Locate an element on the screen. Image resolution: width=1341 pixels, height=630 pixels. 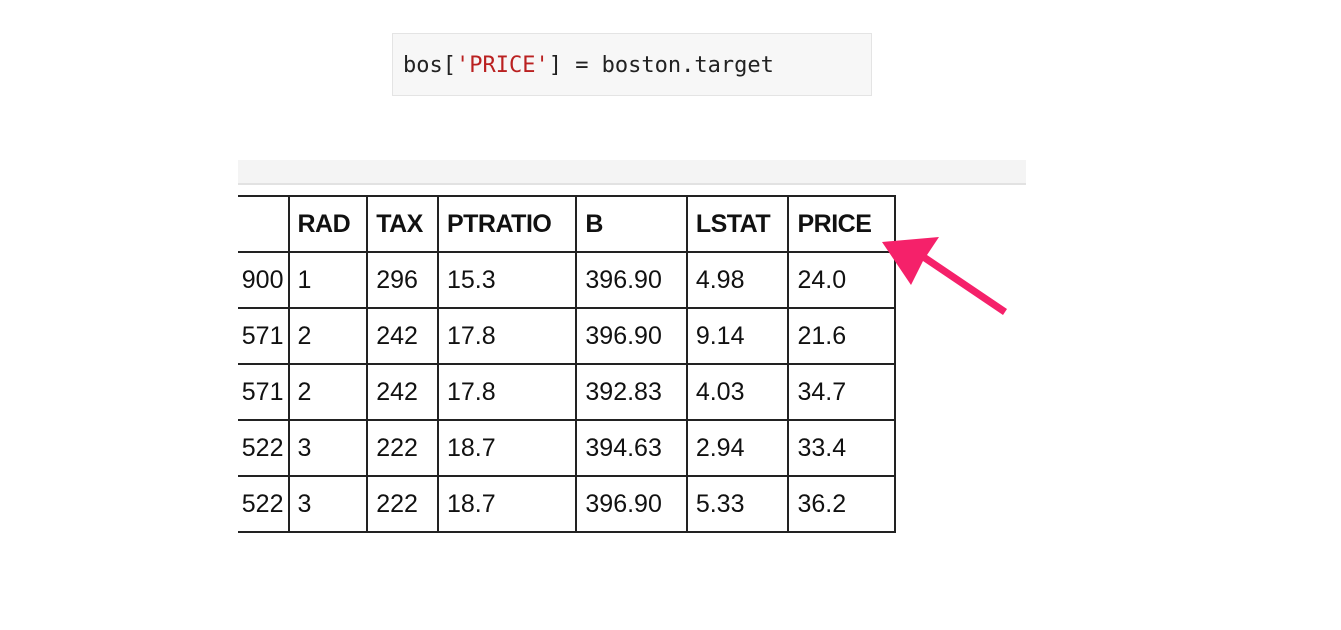
table-row: 522 3 222 18.7 394.63 2.94 33.4 is located at coordinates (567, 448).